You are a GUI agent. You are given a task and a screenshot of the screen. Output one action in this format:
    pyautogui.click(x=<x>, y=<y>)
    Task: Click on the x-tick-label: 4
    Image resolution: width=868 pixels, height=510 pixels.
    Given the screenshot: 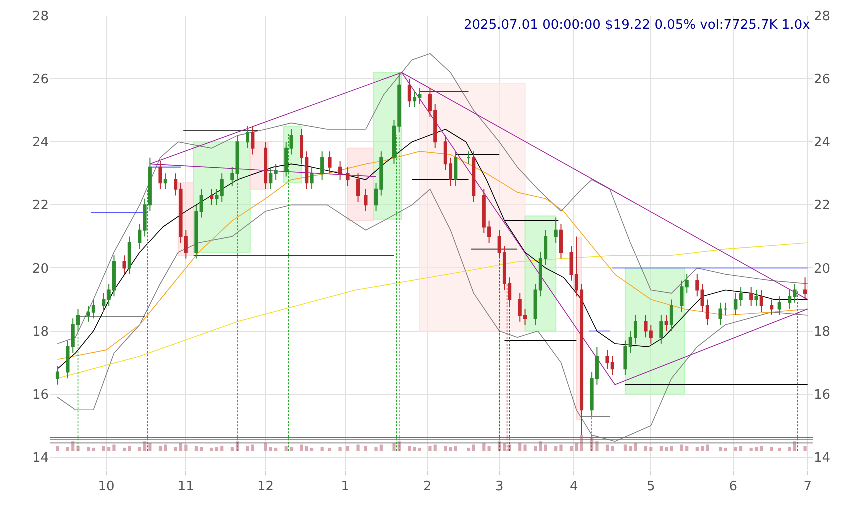 What is the action you would take?
    pyautogui.click(x=574, y=487)
    